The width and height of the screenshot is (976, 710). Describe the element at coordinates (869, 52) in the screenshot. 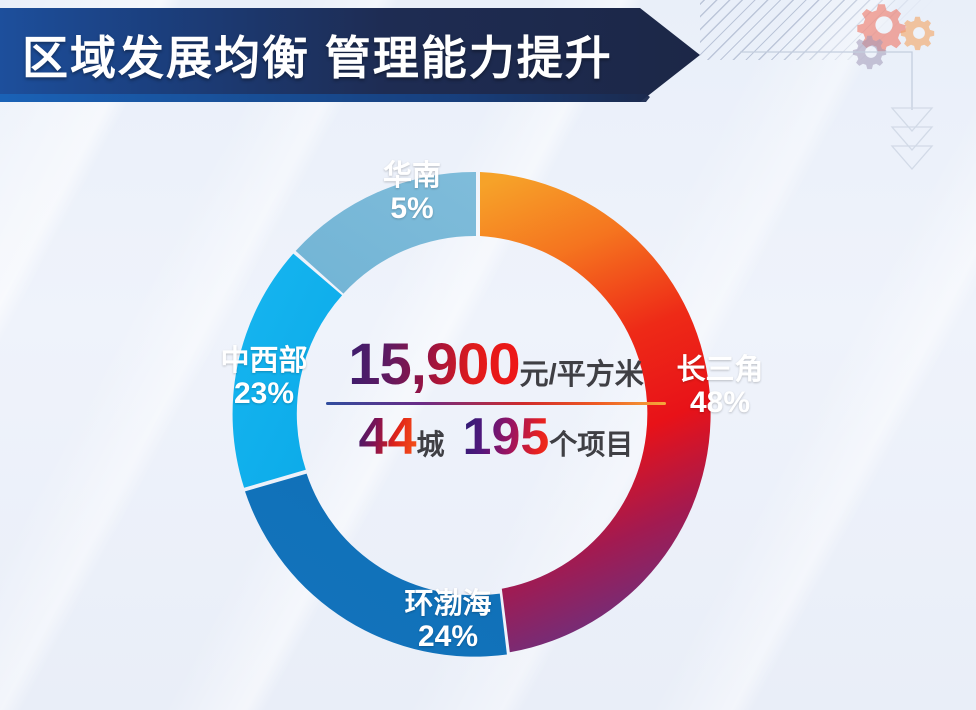

I see `gear-tiny-icon` at that location.